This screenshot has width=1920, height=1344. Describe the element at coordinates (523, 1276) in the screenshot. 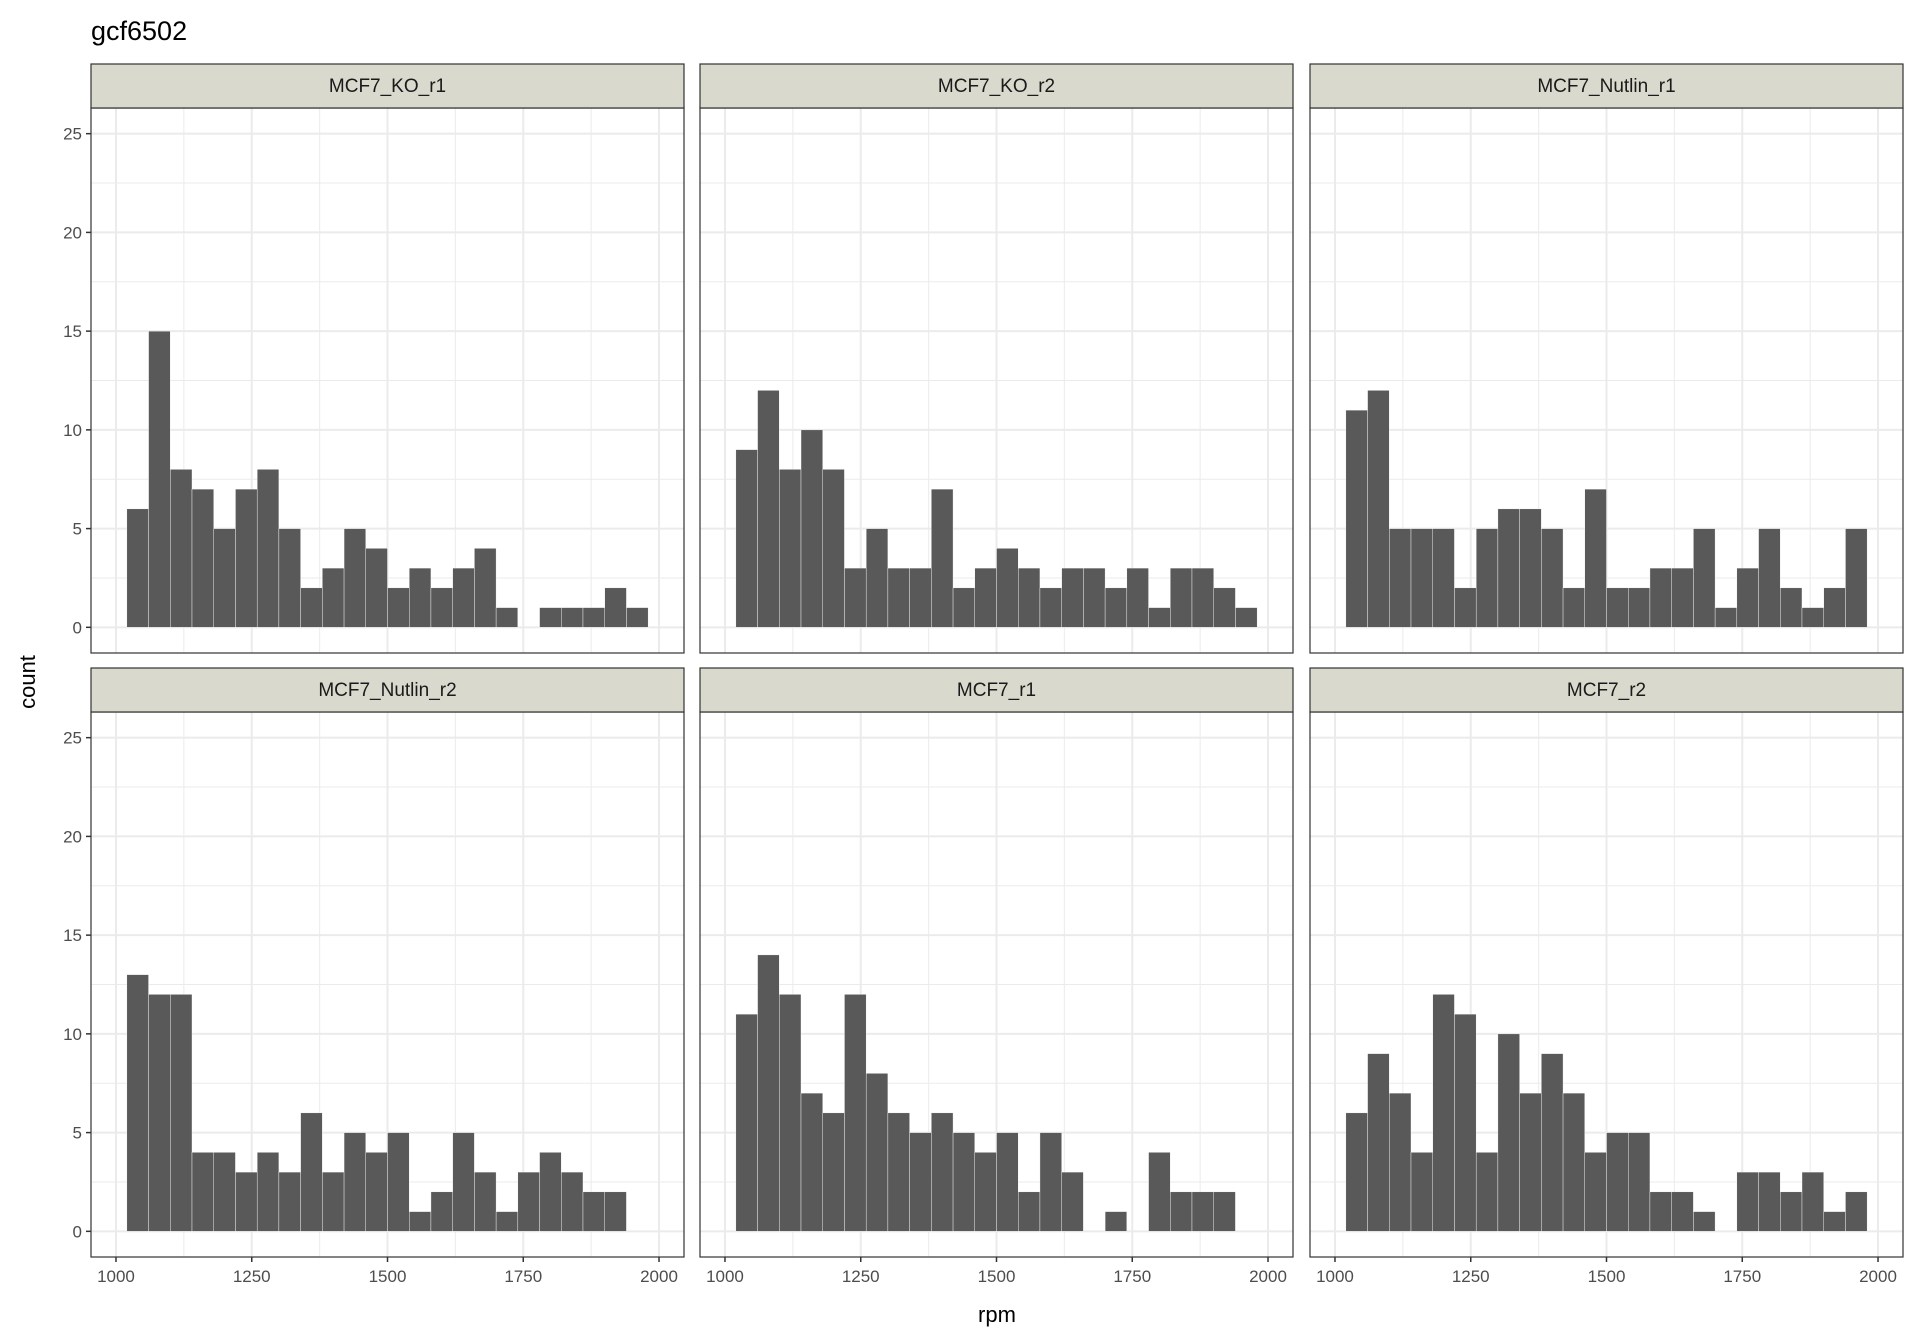

I see `x-tick-label: 1750` at that location.